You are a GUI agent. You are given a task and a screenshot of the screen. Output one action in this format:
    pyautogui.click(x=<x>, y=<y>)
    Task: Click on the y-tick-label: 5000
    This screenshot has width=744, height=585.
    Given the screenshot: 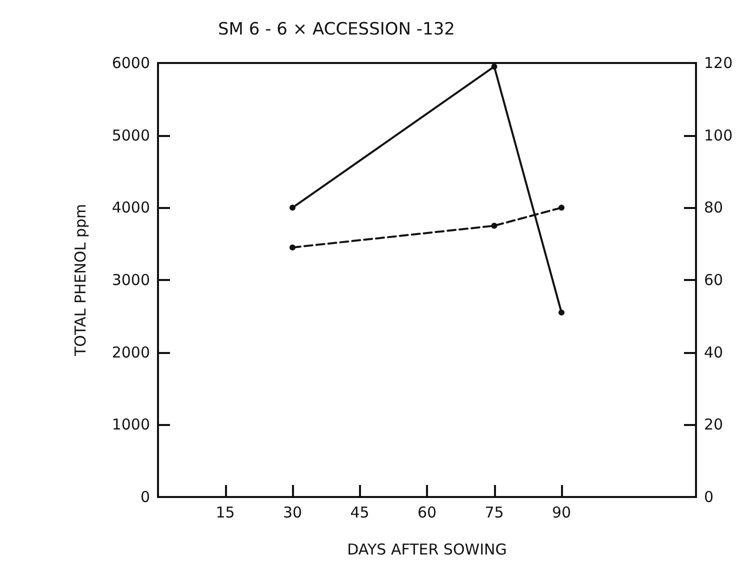 What is the action you would take?
    pyautogui.click(x=131, y=135)
    